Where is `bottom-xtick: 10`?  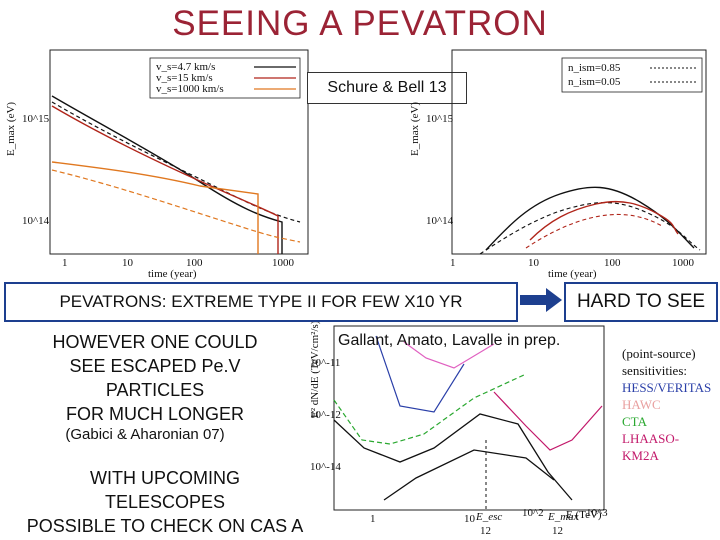 bottom-xtick: 10 is located at coordinates (470, 519).